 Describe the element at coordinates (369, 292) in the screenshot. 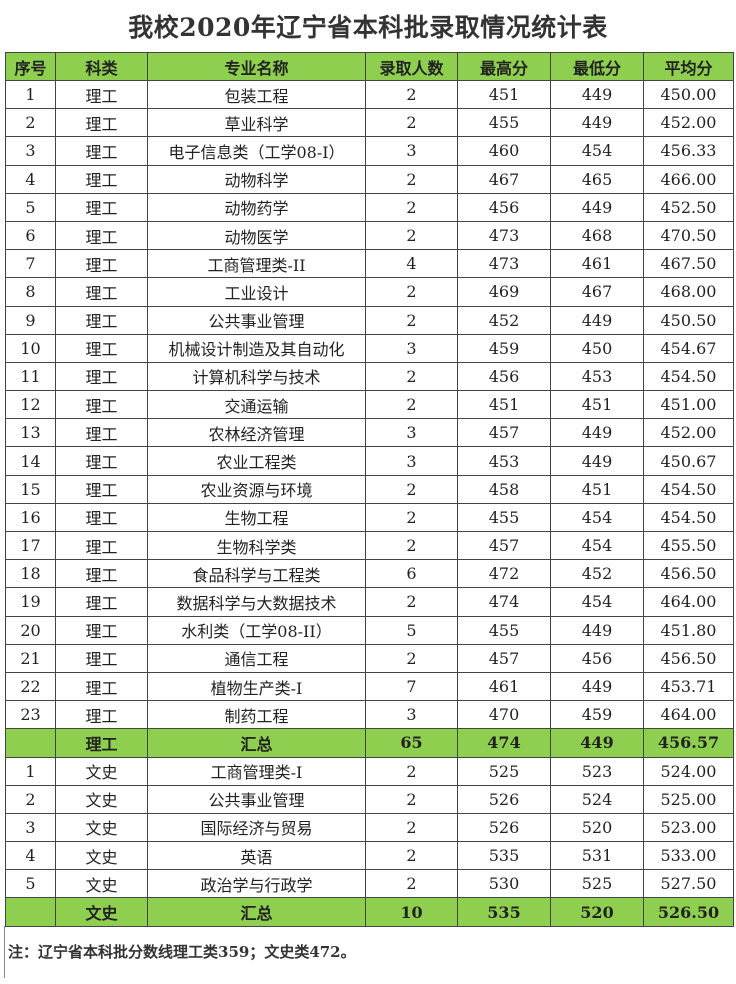

I see `table-row: 8 理工 工业设计 2 469 467 468.00` at that location.